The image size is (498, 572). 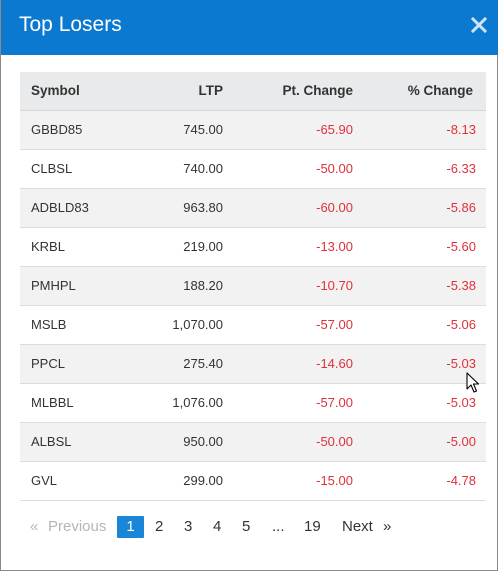 I want to click on table-header-row: Symbol LTP Pt. Change % Change, so click(x=253, y=91).